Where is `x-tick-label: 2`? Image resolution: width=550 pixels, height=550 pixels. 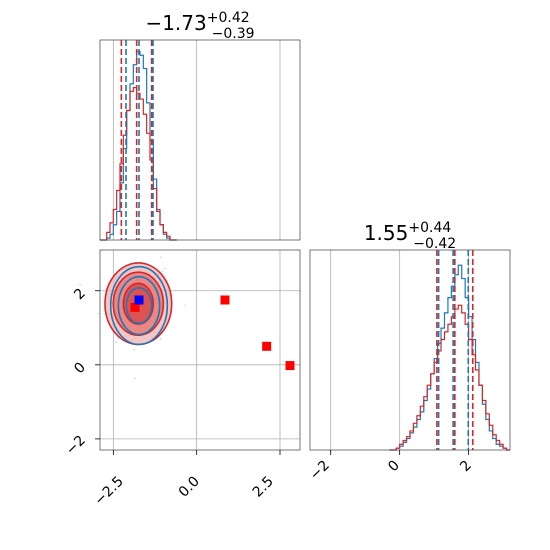
x-tick-label: 2 is located at coordinates (466, 467).